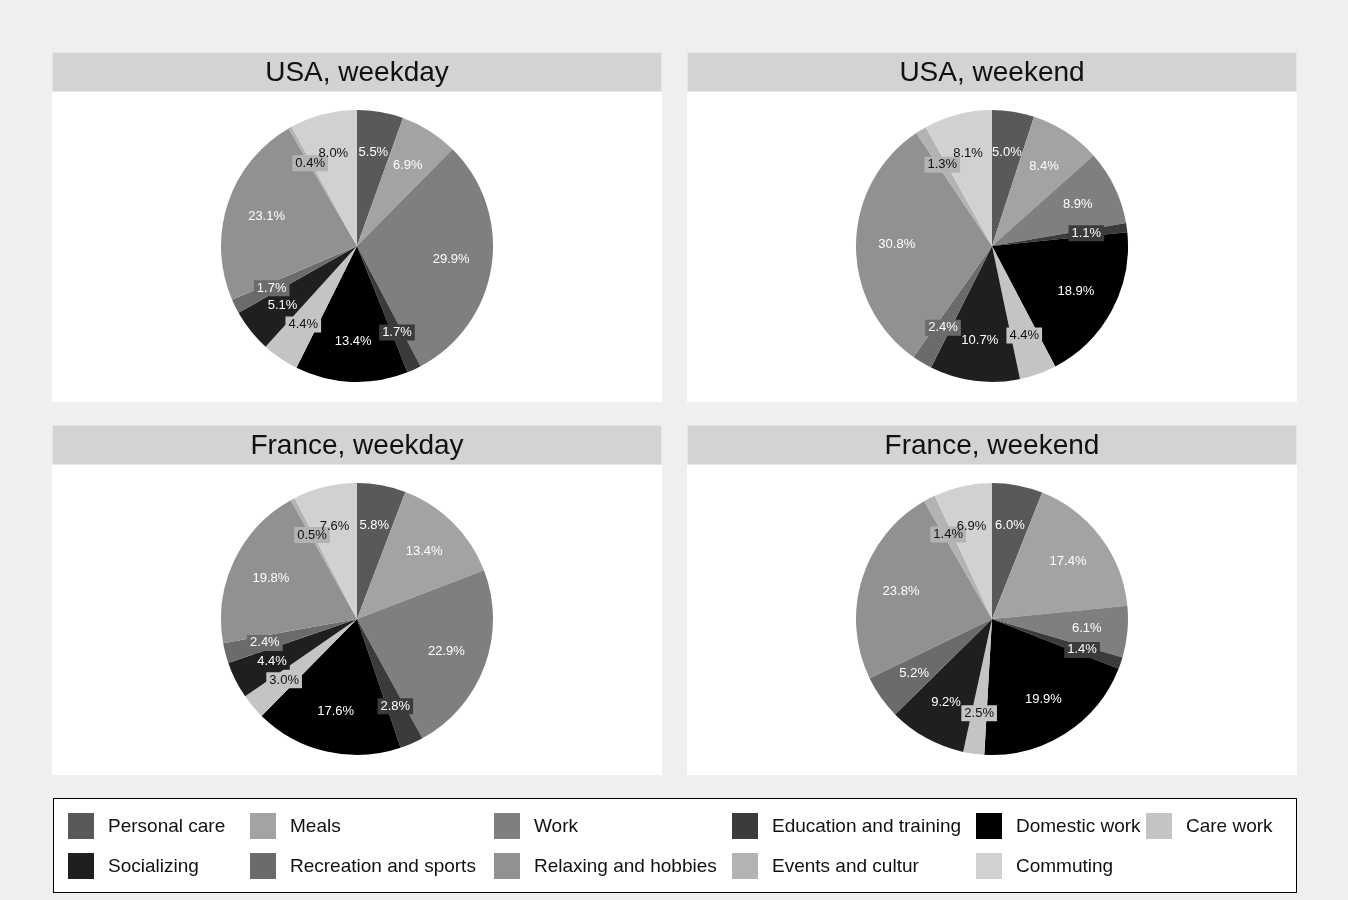  Describe the element at coordinates (1043, 698) in the screenshot. I see `data-label: 19.9%` at that location.